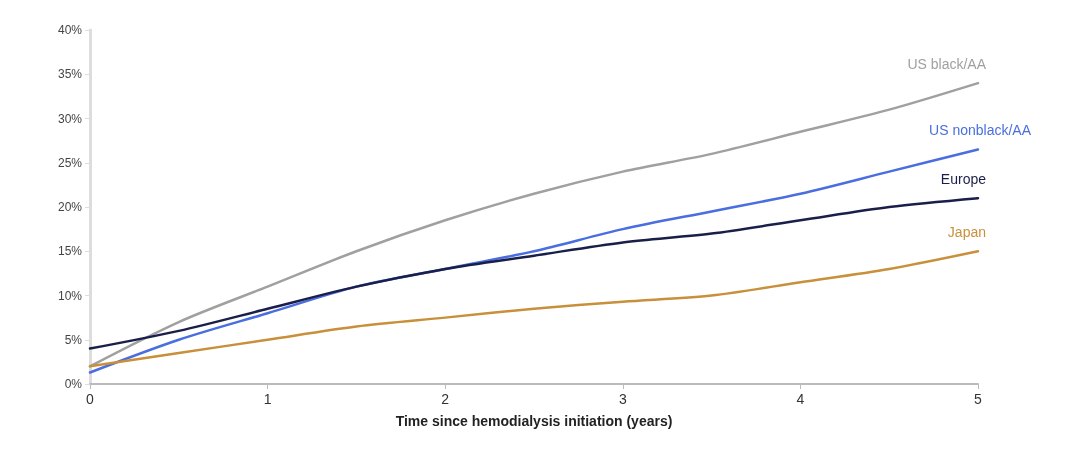 Image resolution: width=1066 pixels, height=452 pixels. What do you see at coordinates (947, 64) in the screenshot?
I see `series-label: US black/AA` at bounding box center [947, 64].